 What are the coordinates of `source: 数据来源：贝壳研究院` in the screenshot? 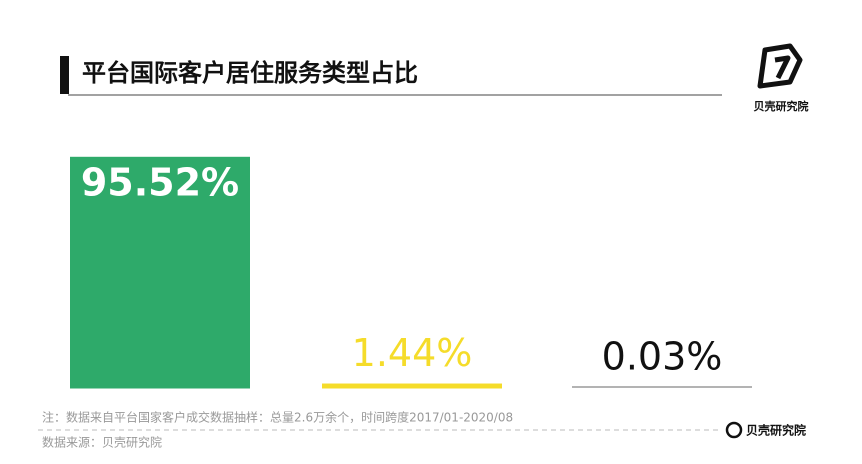 It's located at (102, 442).